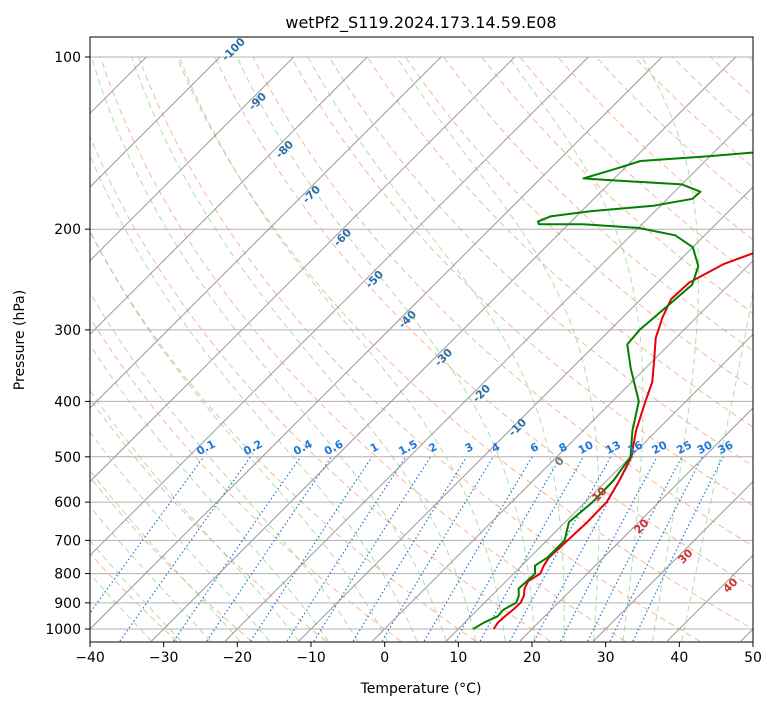 The height and width of the screenshot is (712, 775). Describe the element at coordinates (67, 458) in the screenshot. I see `y-tick-label: 500` at that location.